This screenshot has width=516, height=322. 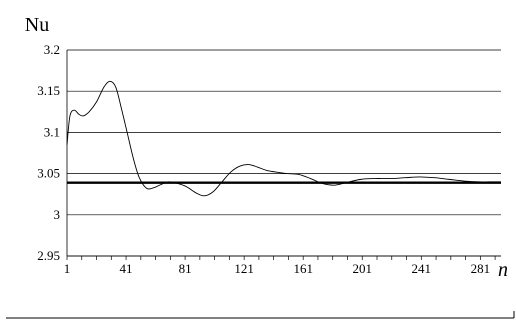 What do you see at coordinates (48, 152) in the screenshot?
I see `y-tick-labels: 2.95 3 3.05 3.1 3.15 3.2` at bounding box center [48, 152].